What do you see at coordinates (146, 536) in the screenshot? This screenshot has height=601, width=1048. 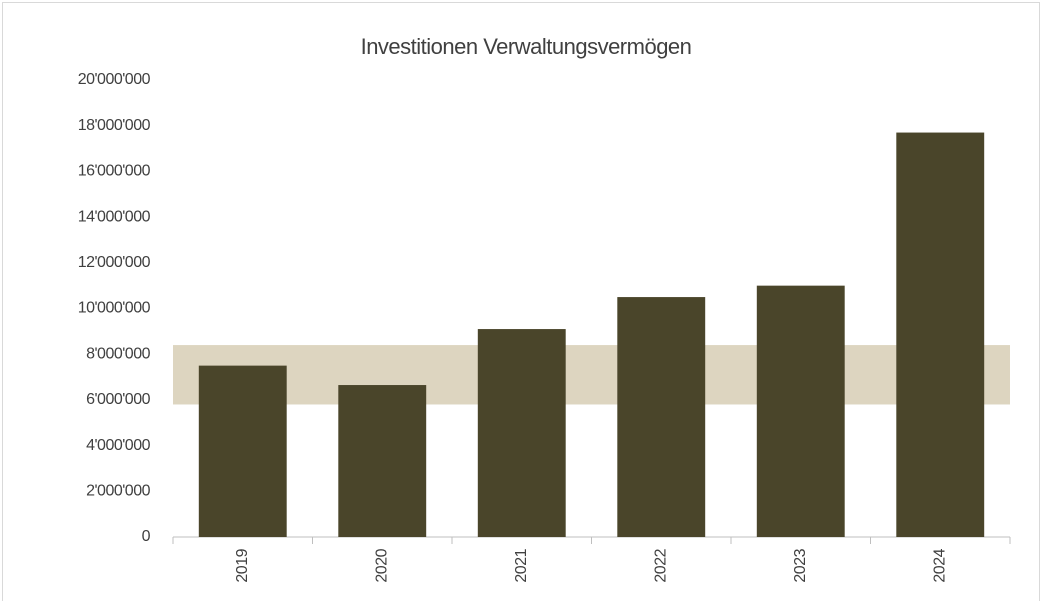 I see `y-tick-label: 0` at bounding box center [146, 536].